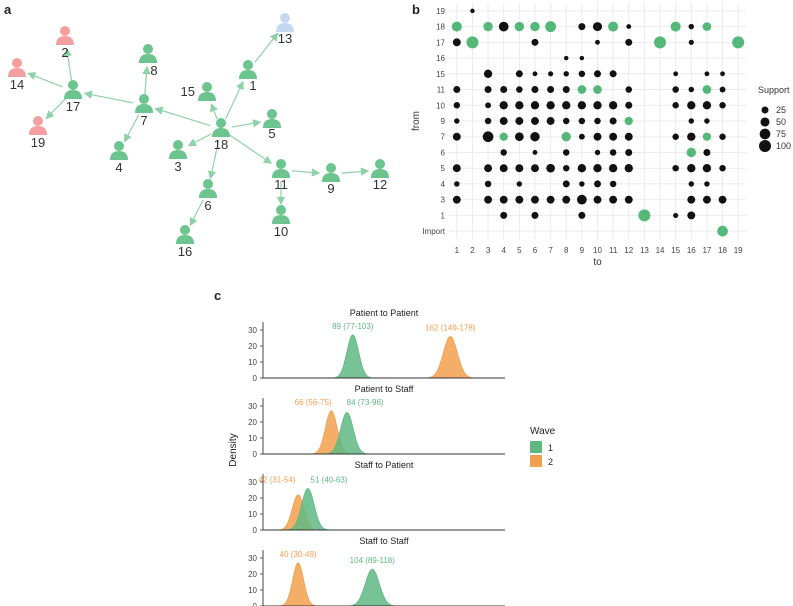 This screenshot has width=793, height=606. I want to click on y-tick-label: 7, so click(443, 137).